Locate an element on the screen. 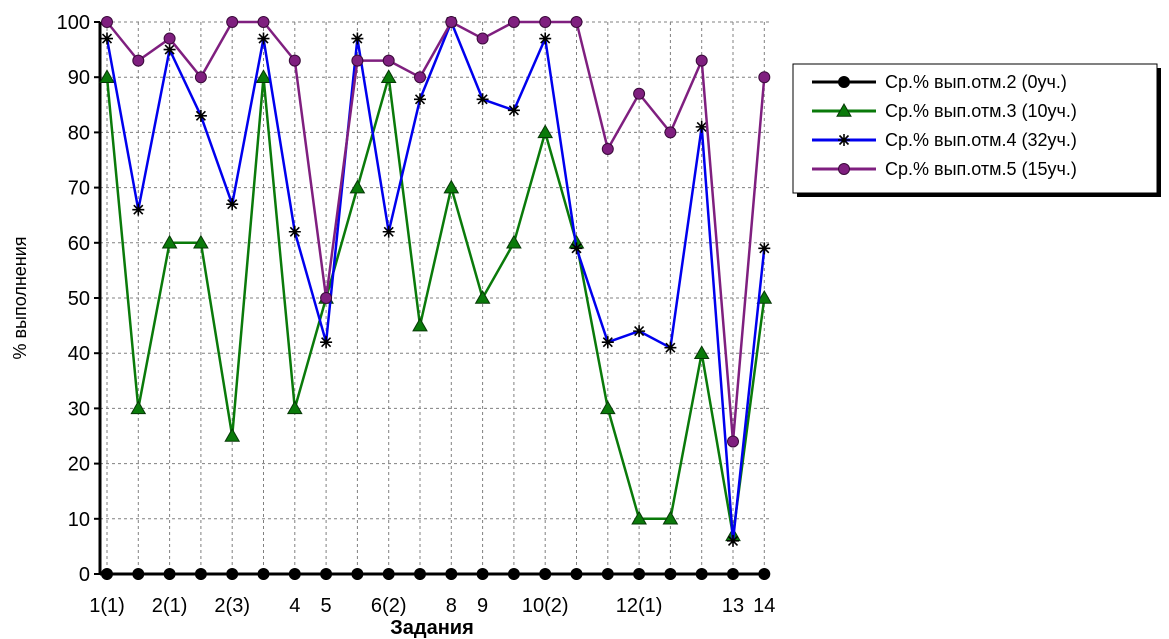 Image resolution: width=1169 pixels, height=639 pixels. y-tick-label: 10 is located at coordinates (79, 520).